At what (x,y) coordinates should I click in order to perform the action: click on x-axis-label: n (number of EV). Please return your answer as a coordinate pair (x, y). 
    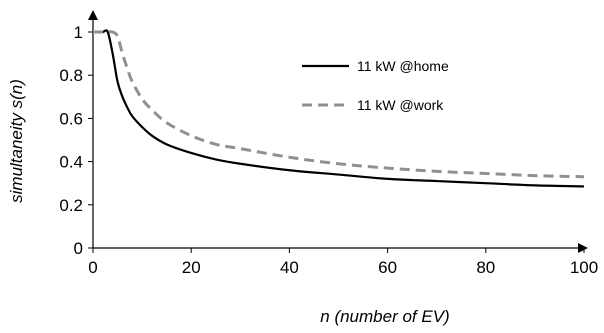
    Looking at the image, I should click on (384, 316).